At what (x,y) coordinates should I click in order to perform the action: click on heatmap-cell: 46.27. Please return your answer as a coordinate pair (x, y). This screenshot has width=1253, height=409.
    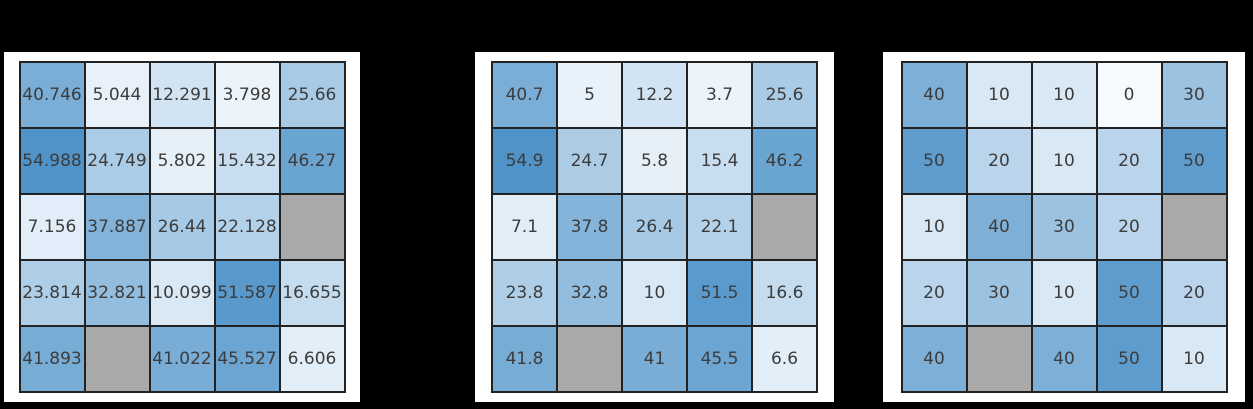
    Looking at the image, I should click on (312, 161).